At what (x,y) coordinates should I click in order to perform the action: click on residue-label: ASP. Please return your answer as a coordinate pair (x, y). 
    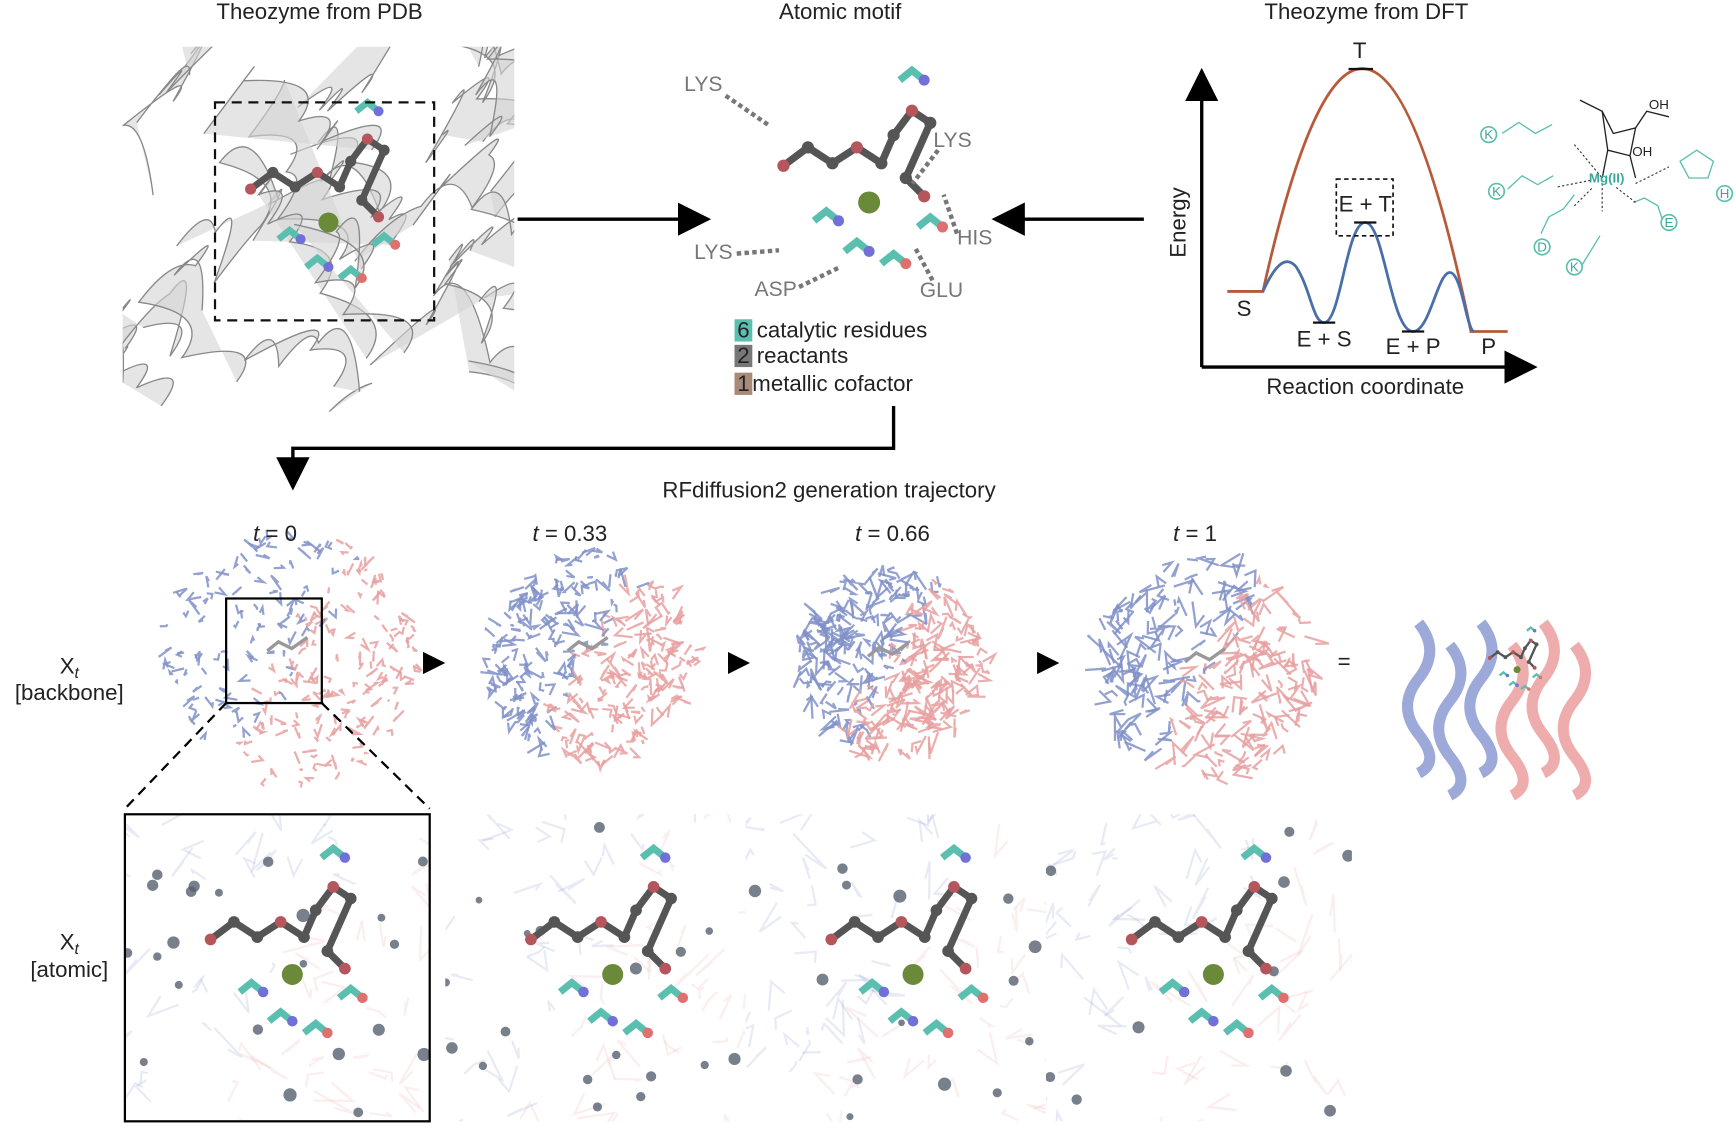
    Looking at the image, I should click on (776, 289).